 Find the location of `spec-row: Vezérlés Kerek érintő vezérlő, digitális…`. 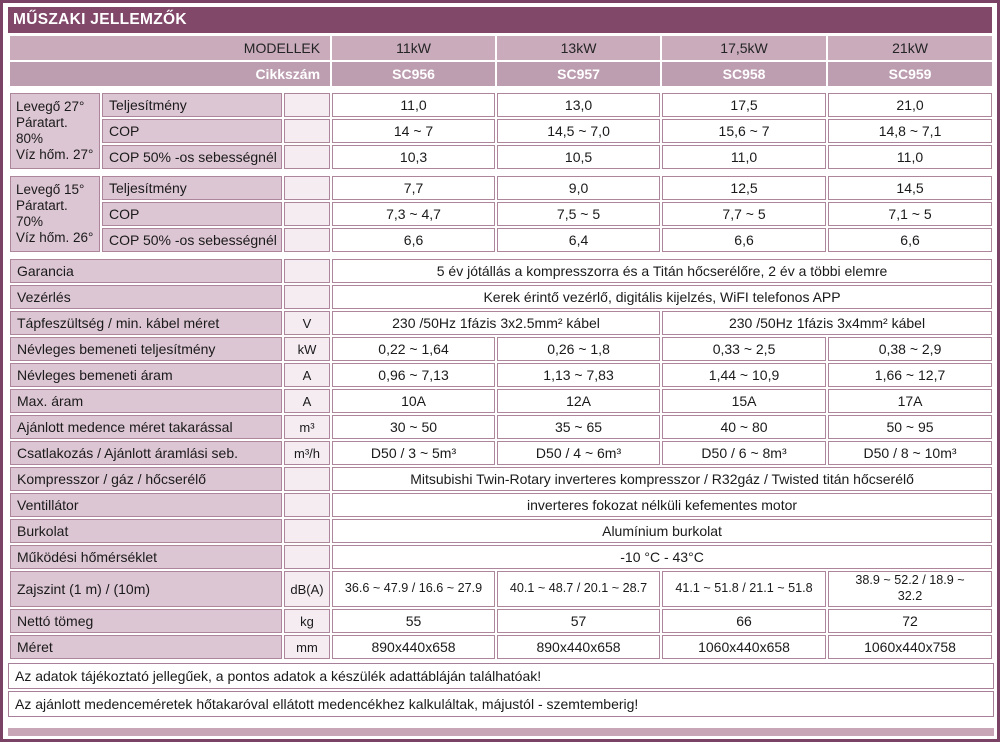

spec-row: Vezérlés Kerek érintő vezérlő, digitális… is located at coordinates (501, 297).